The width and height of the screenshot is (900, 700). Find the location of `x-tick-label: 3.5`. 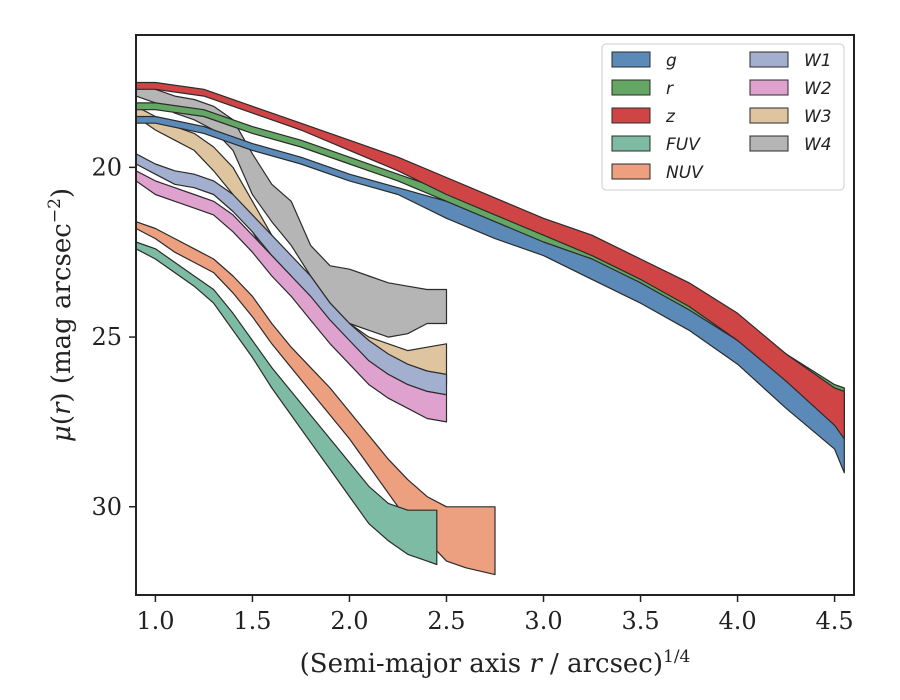

x-tick-label: 3.5 is located at coordinates (640, 621).